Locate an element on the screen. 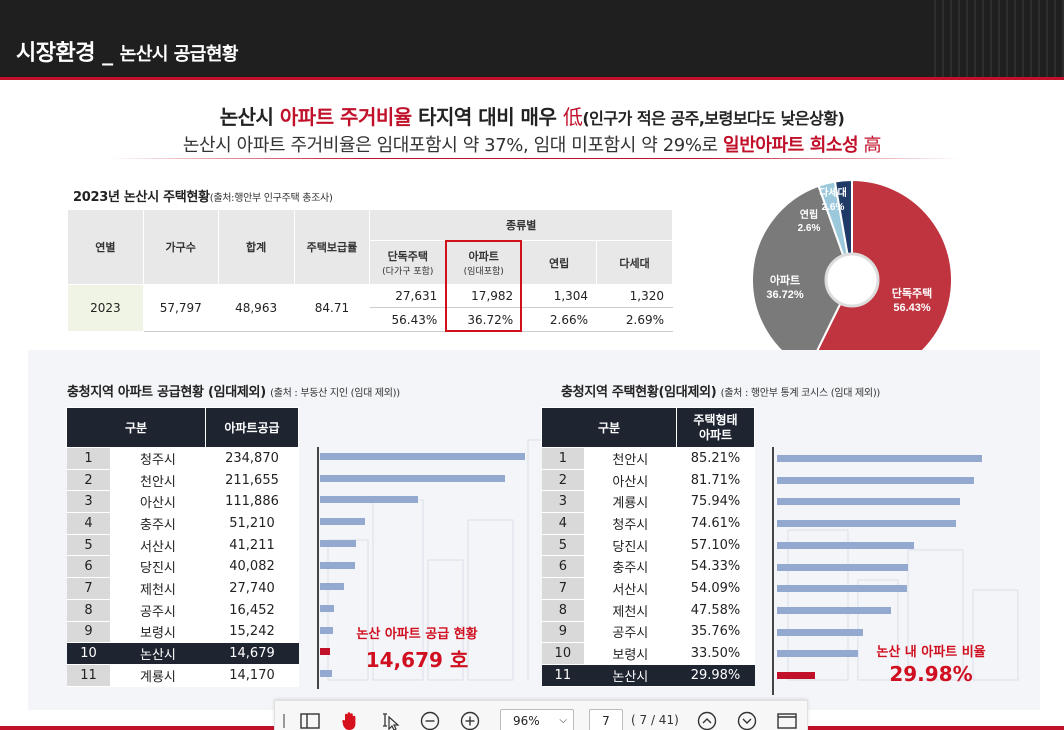 The image size is (1064, 730). row-city: 아산시 is located at coordinates (158, 502).